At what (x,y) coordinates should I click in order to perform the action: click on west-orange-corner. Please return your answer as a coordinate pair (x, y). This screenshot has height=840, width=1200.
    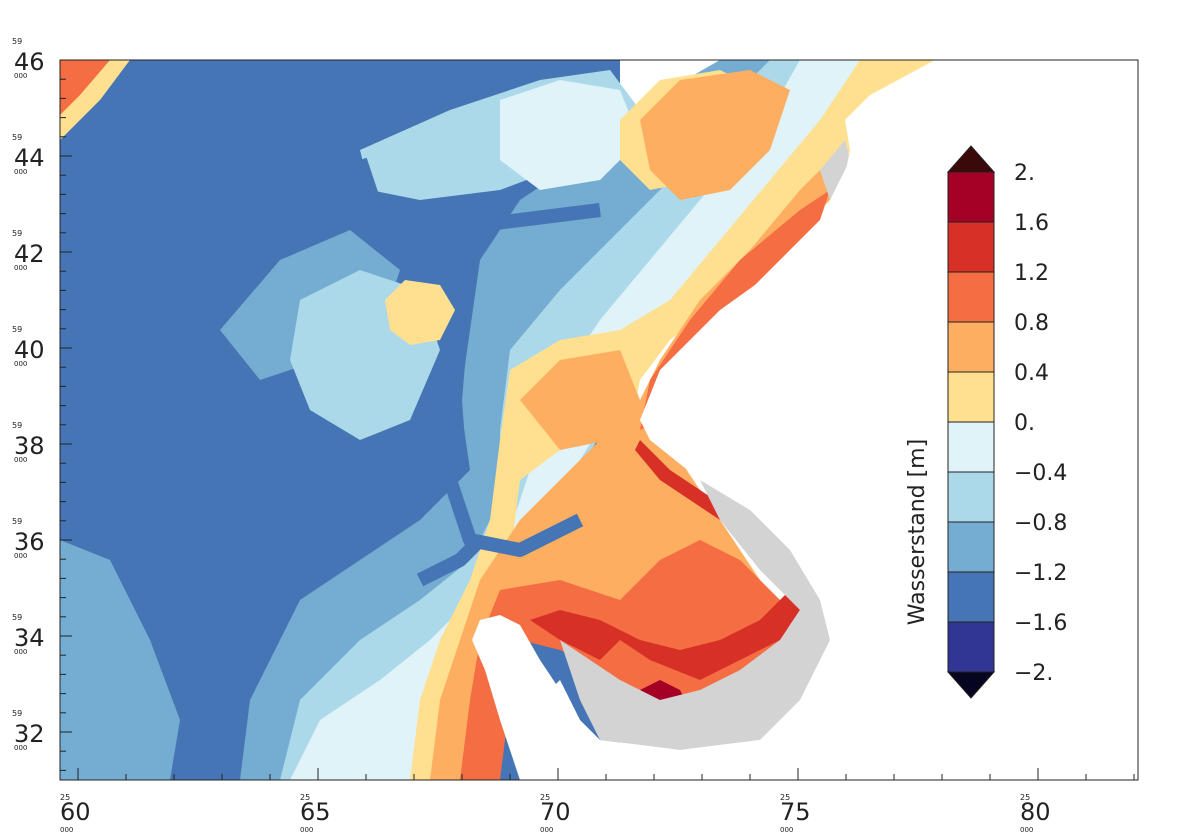
    Looking at the image, I should click on (85, 87).